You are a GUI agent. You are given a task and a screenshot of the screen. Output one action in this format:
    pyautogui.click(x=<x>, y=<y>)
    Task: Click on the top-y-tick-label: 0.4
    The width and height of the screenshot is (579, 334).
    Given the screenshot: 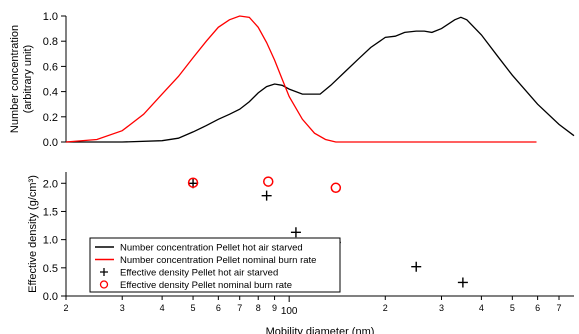 What is the action you would take?
    pyautogui.click(x=50, y=93)
    